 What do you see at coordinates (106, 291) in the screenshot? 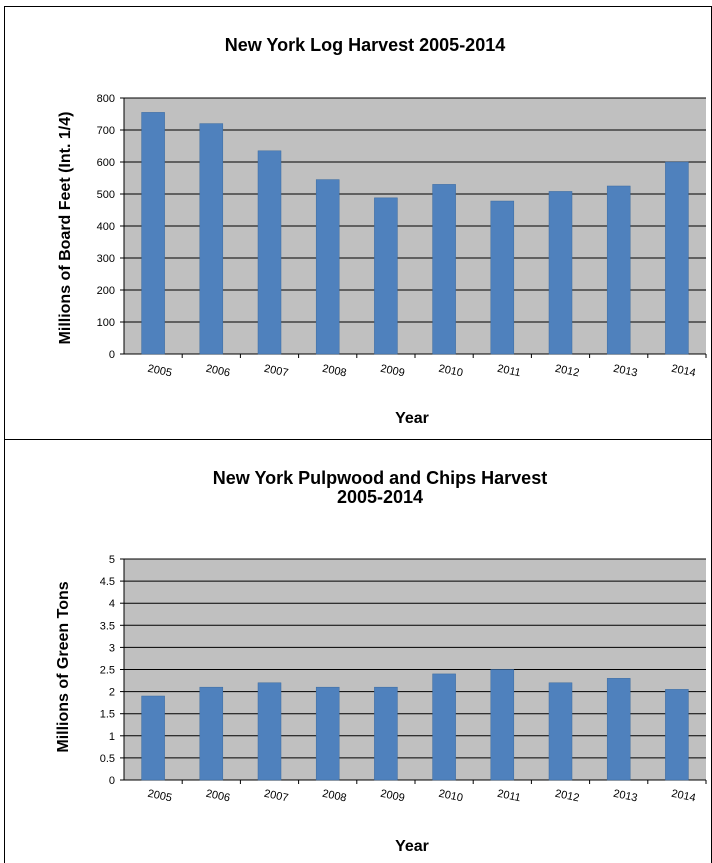
I see `y-tick-label: 200` at bounding box center [106, 291].